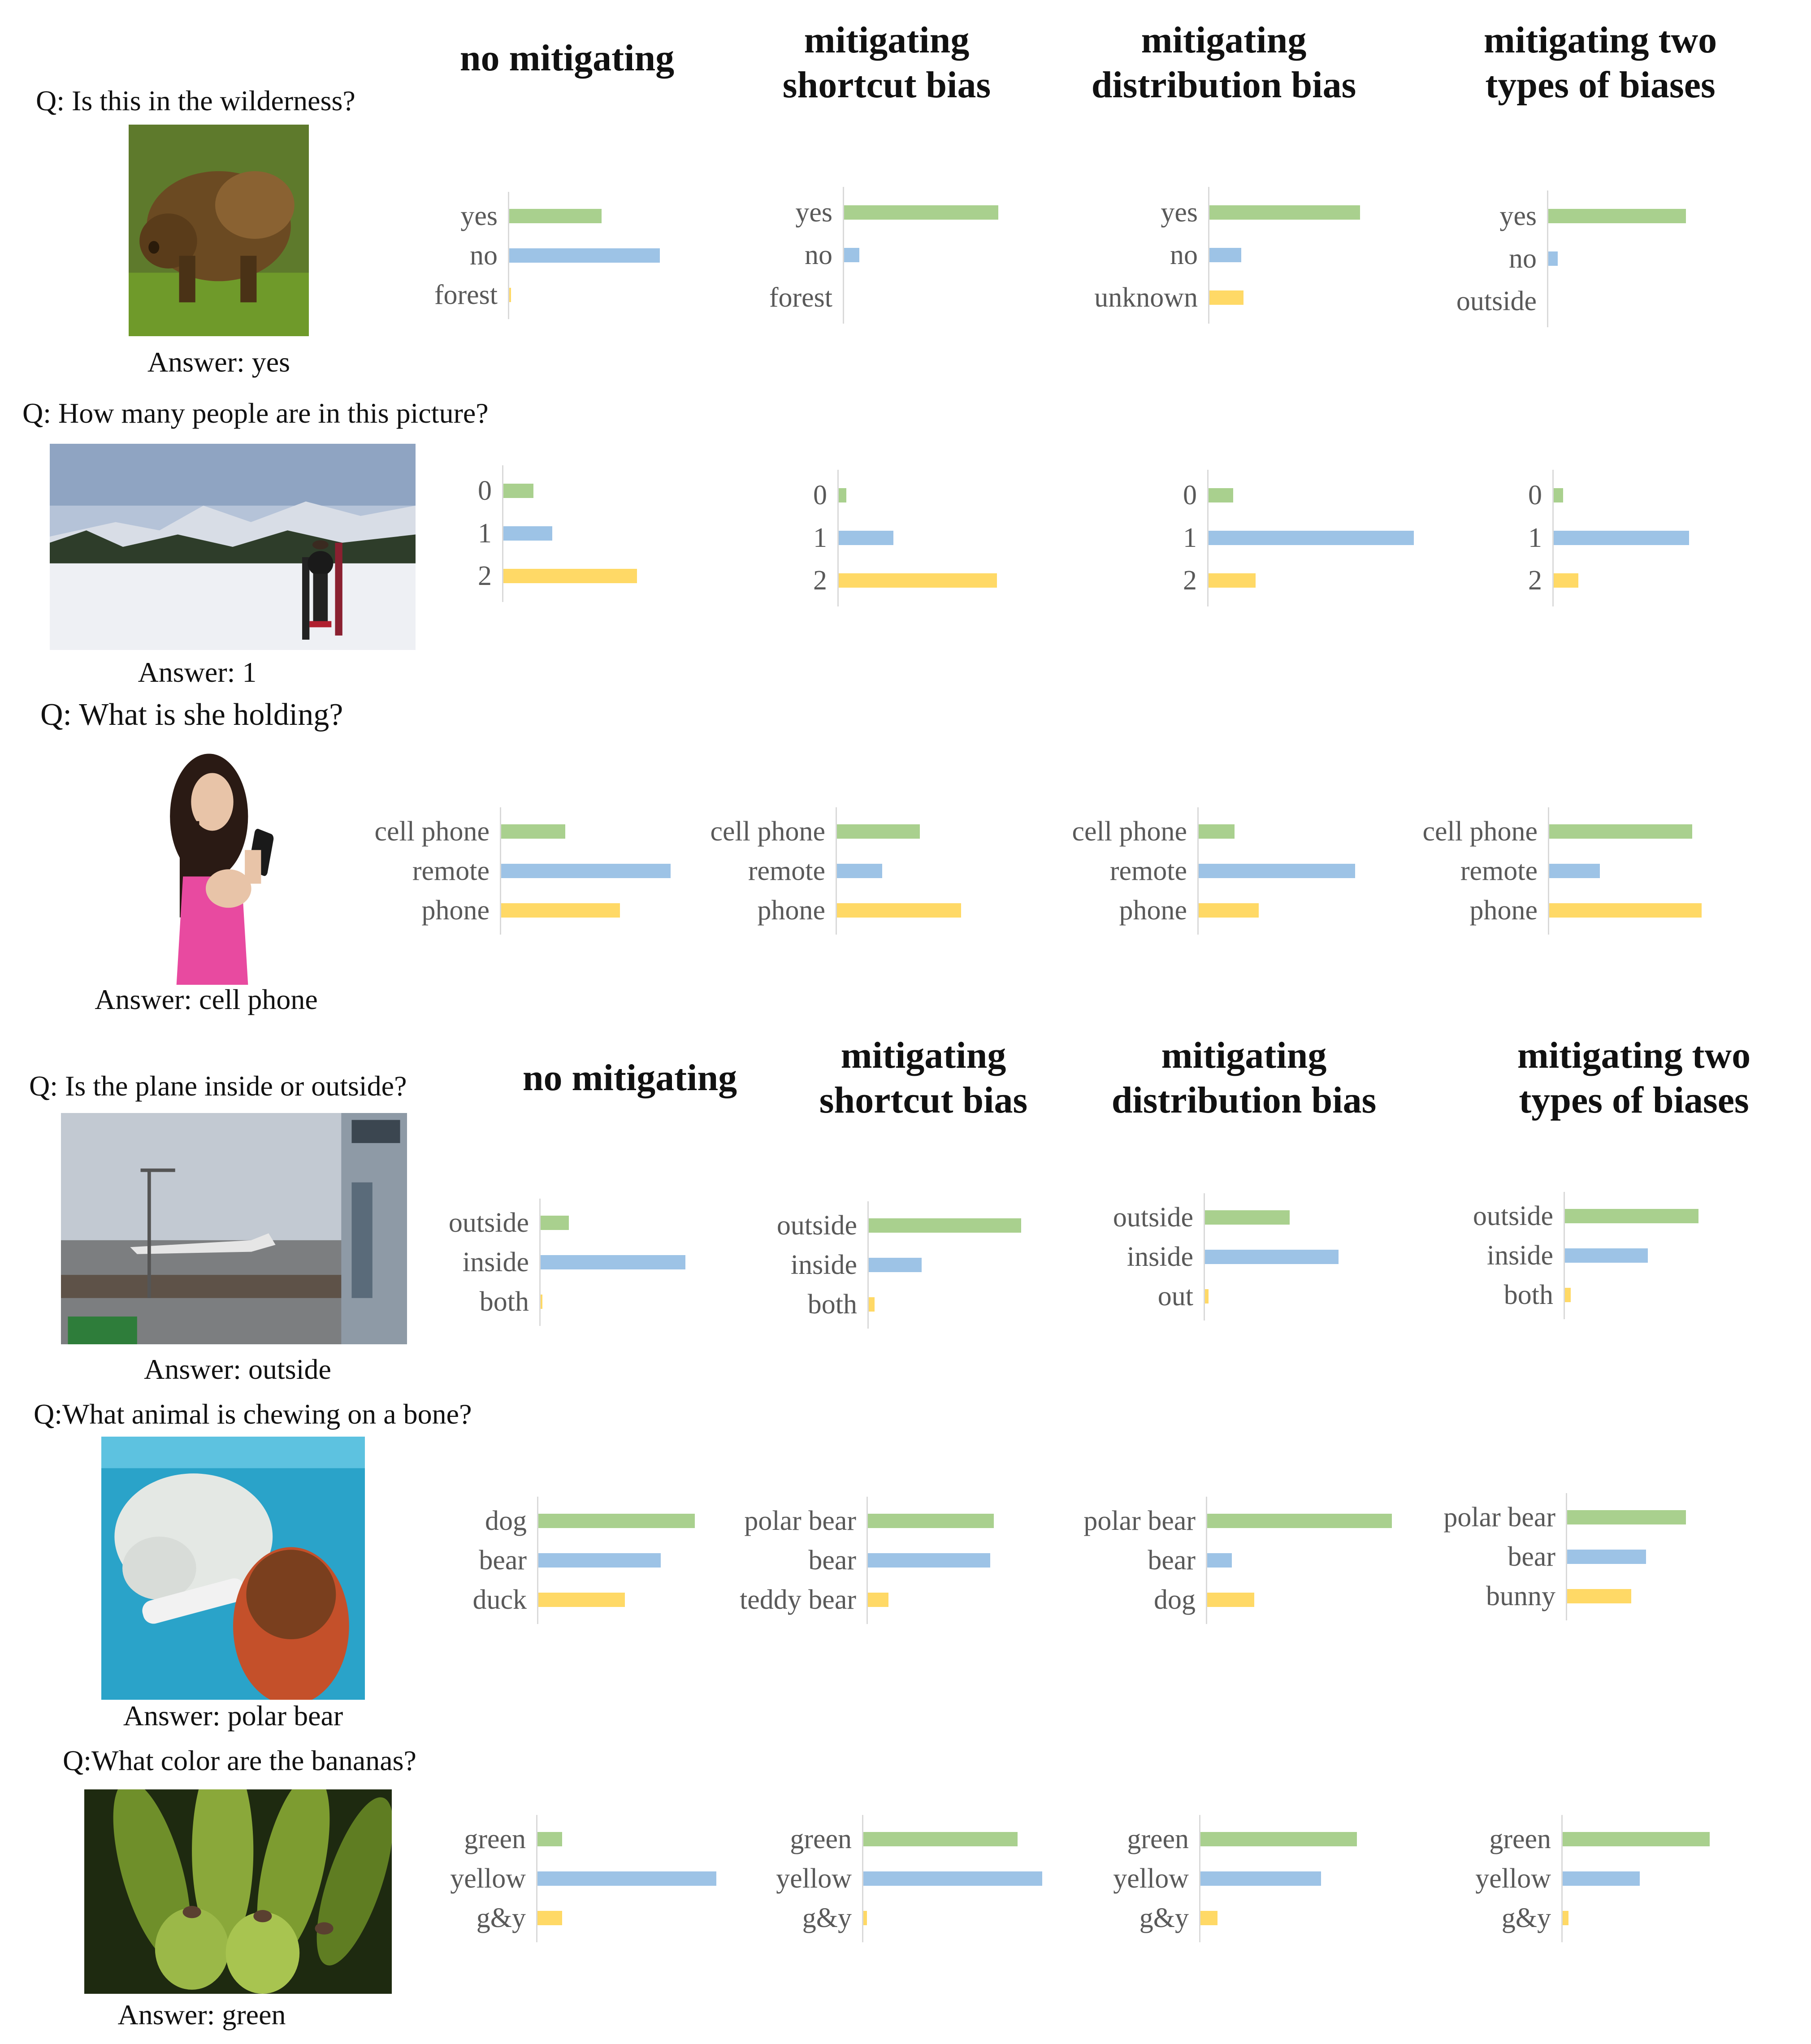 The width and height of the screenshot is (1811, 2044). I want to click on skier-photo, so click(233, 547).